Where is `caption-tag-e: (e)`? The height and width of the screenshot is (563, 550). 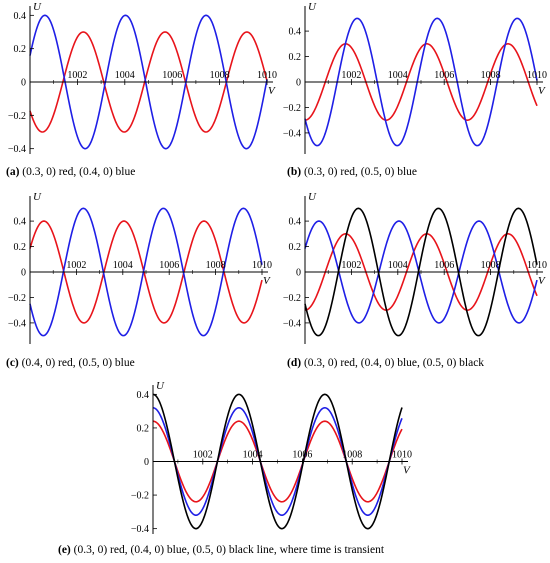
caption-tag-e: (e) is located at coordinates (64, 550).